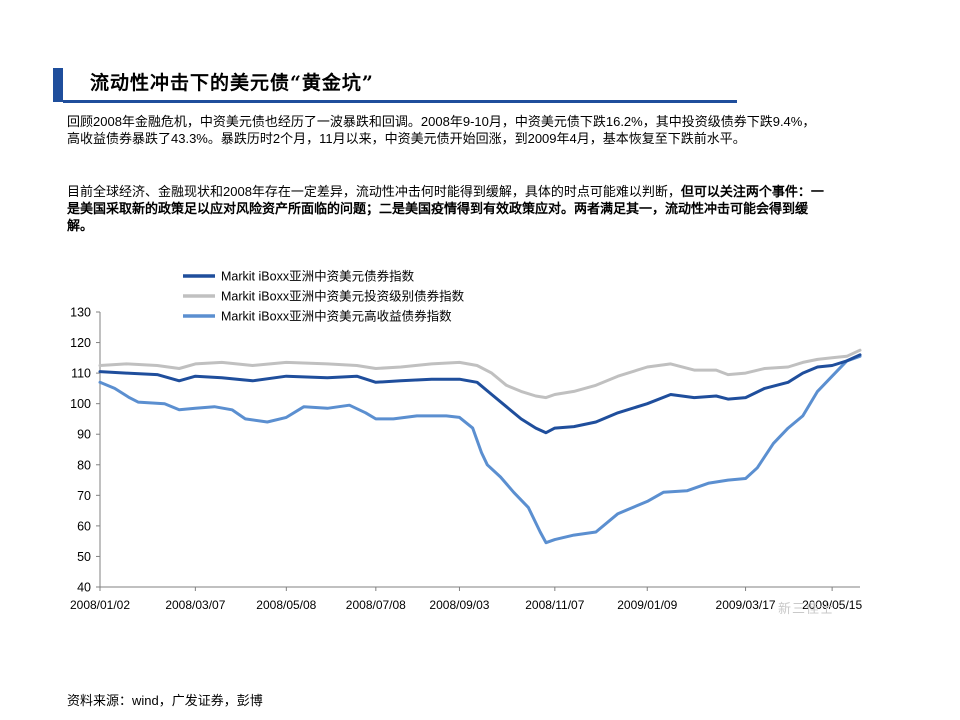 The image size is (960, 720). Describe the element at coordinates (84, 557) in the screenshot. I see `y-tick-label: 50` at that location.